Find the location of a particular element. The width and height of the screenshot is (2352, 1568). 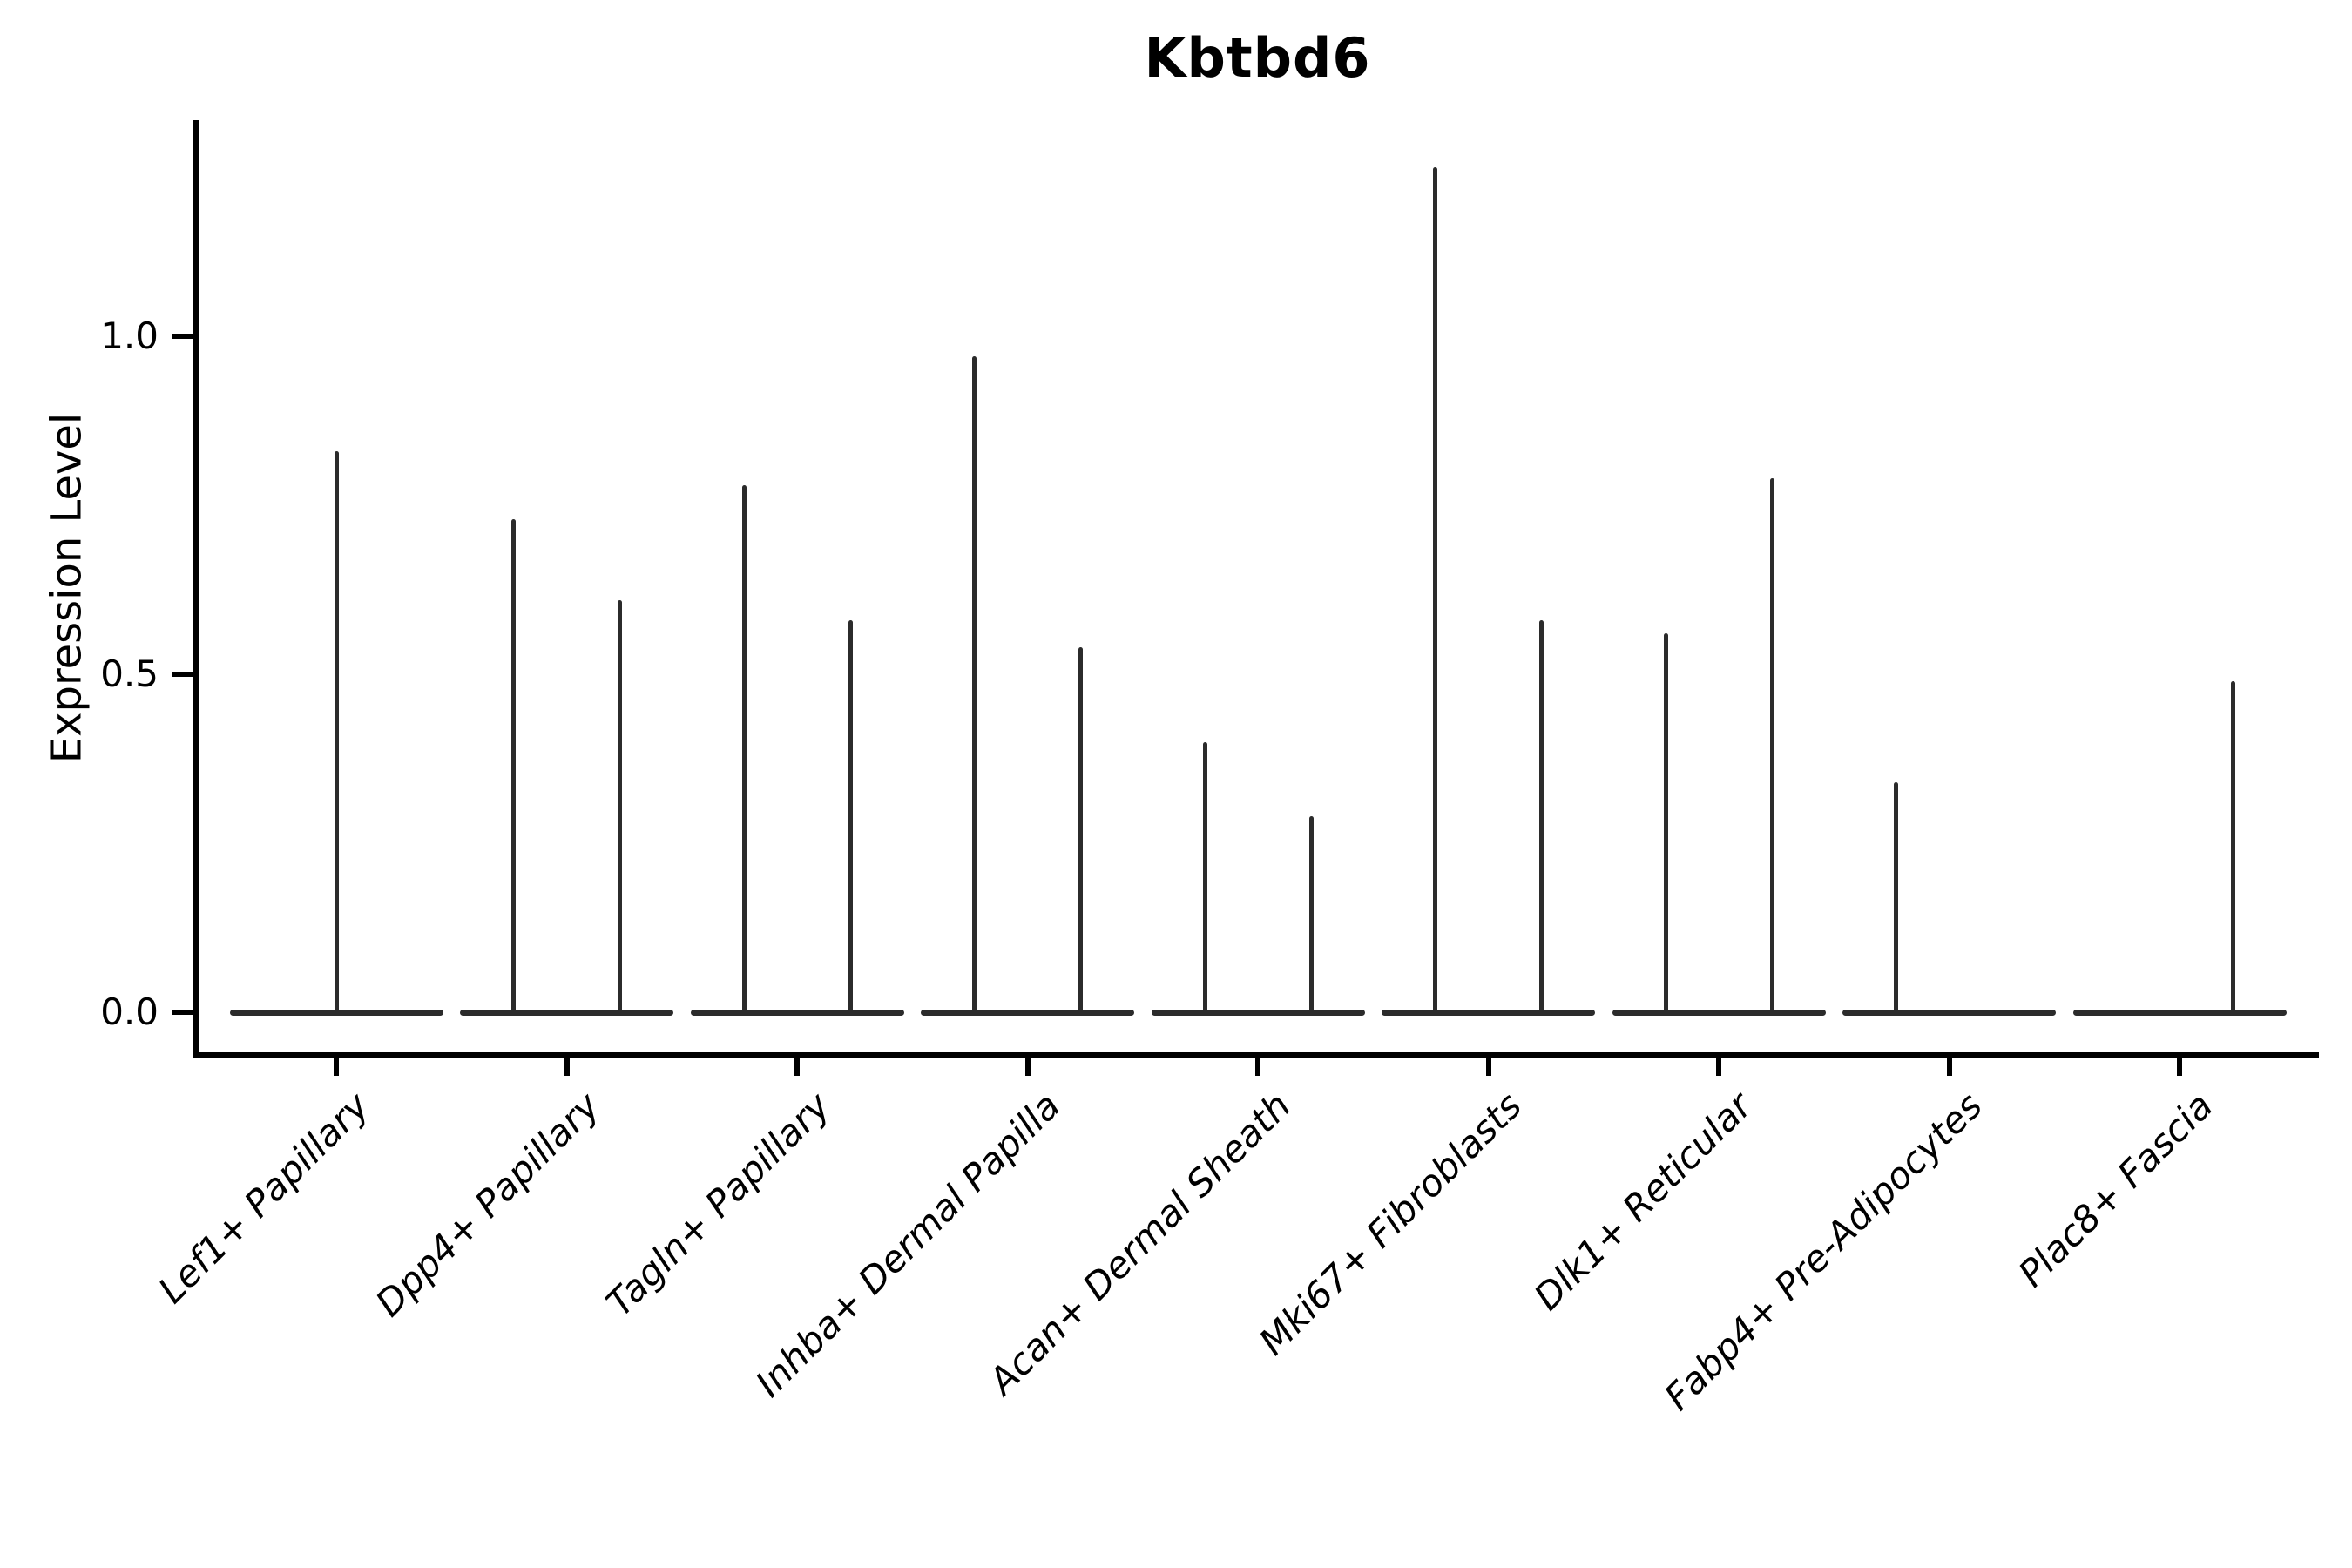

x-tick-label: Dlk1+ Reticular is located at coordinates (1643, 1201).